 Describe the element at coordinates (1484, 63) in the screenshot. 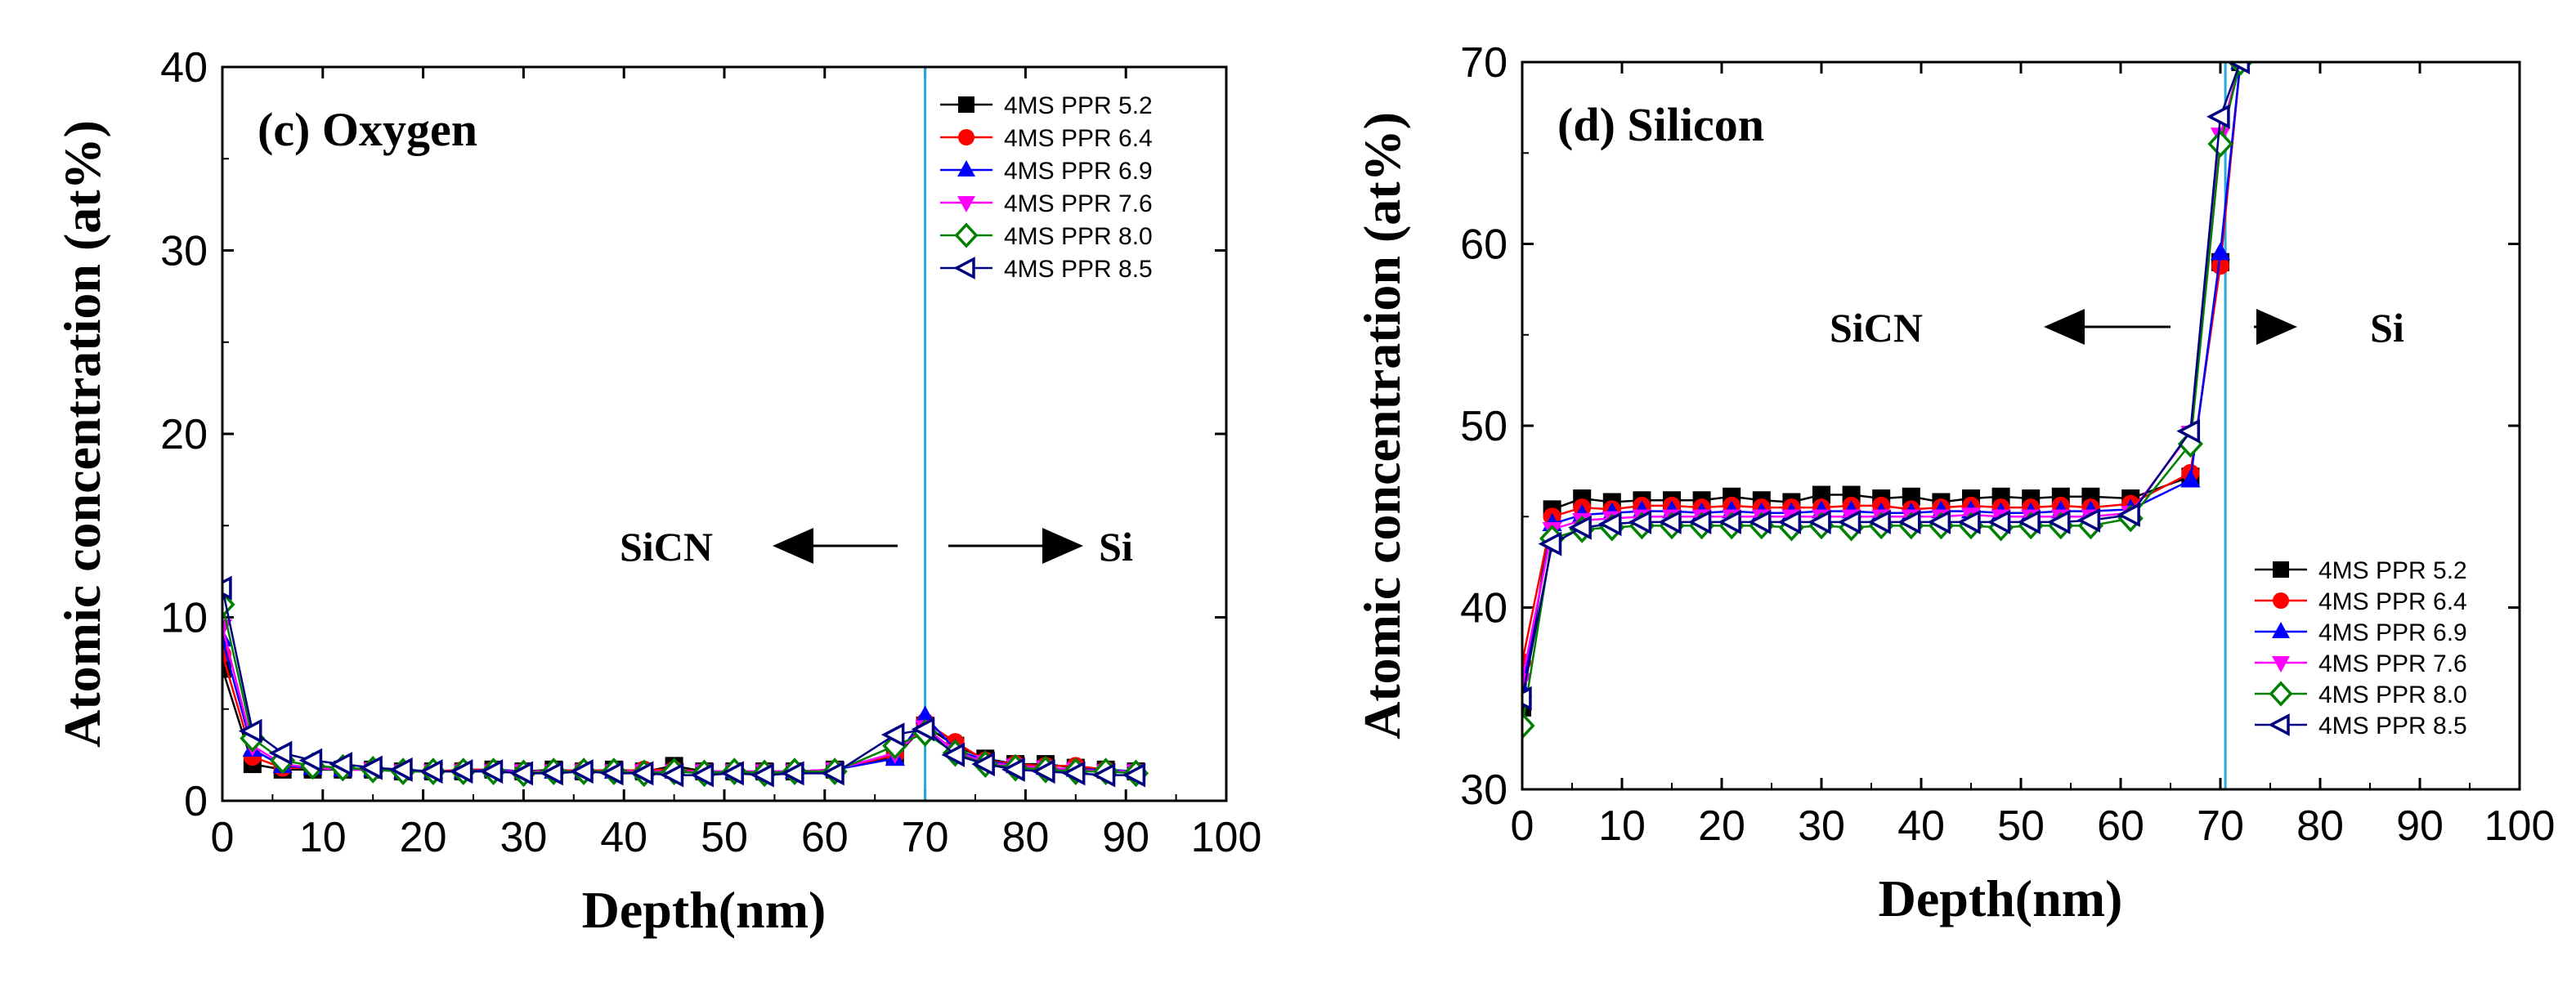

I see `y-tick-label: 70` at that location.